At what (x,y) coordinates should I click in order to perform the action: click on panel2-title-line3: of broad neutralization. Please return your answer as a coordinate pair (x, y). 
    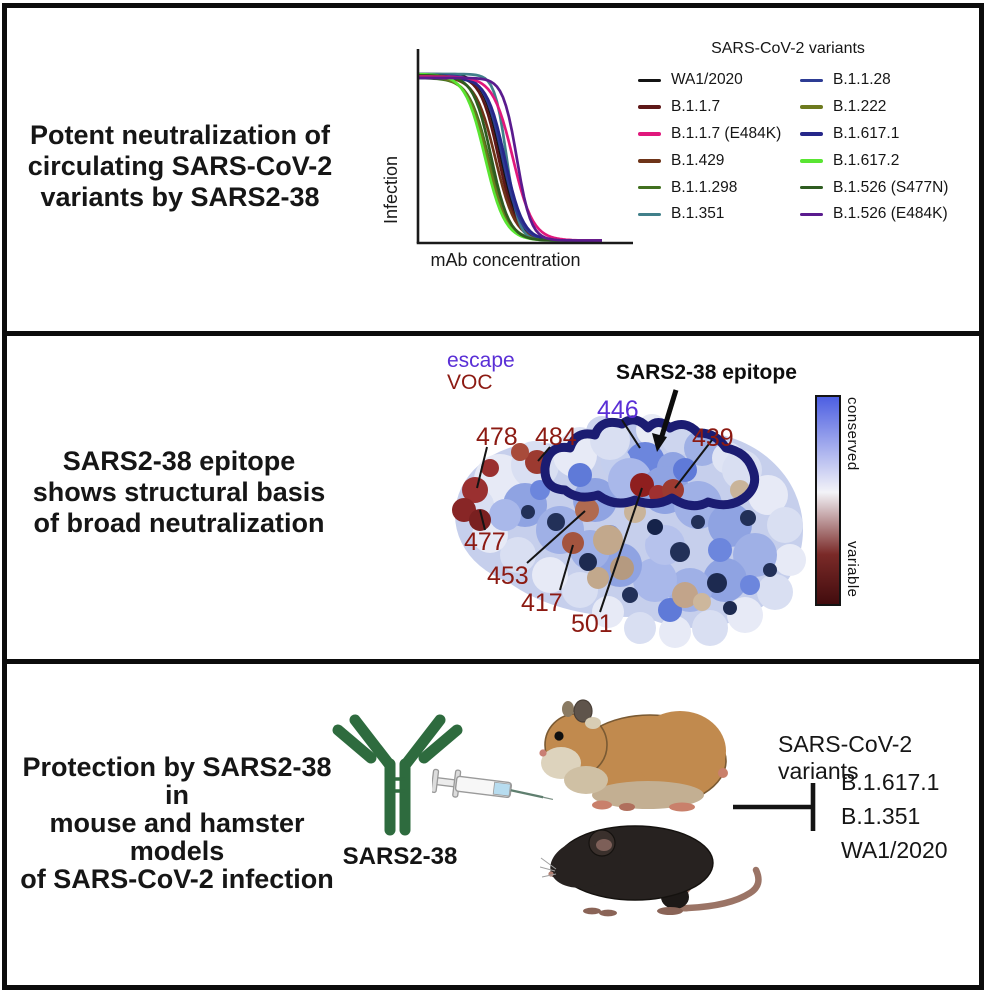
    Looking at the image, I should click on (179, 523).